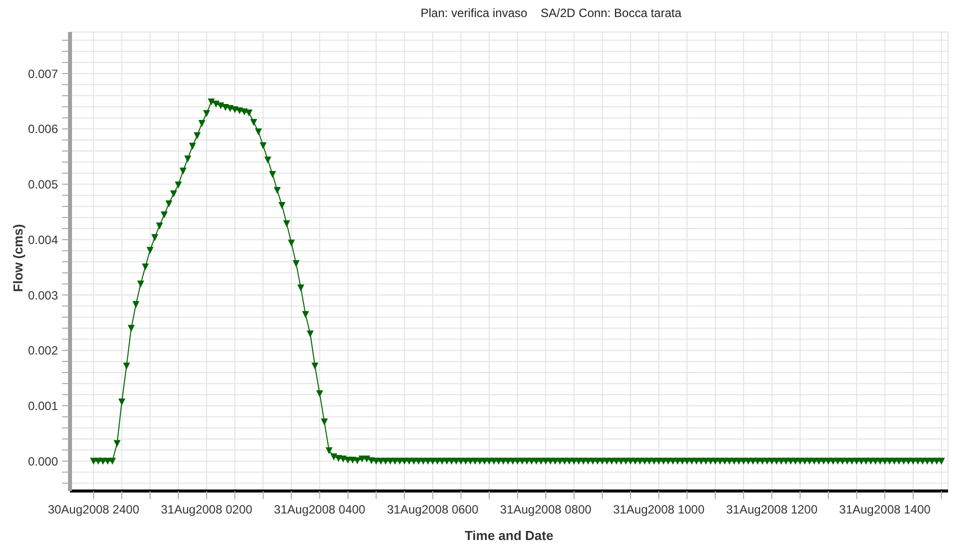 The width and height of the screenshot is (958, 553). What do you see at coordinates (43, 239) in the screenshot?
I see `y-tick-label: 0.004` at bounding box center [43, 239].